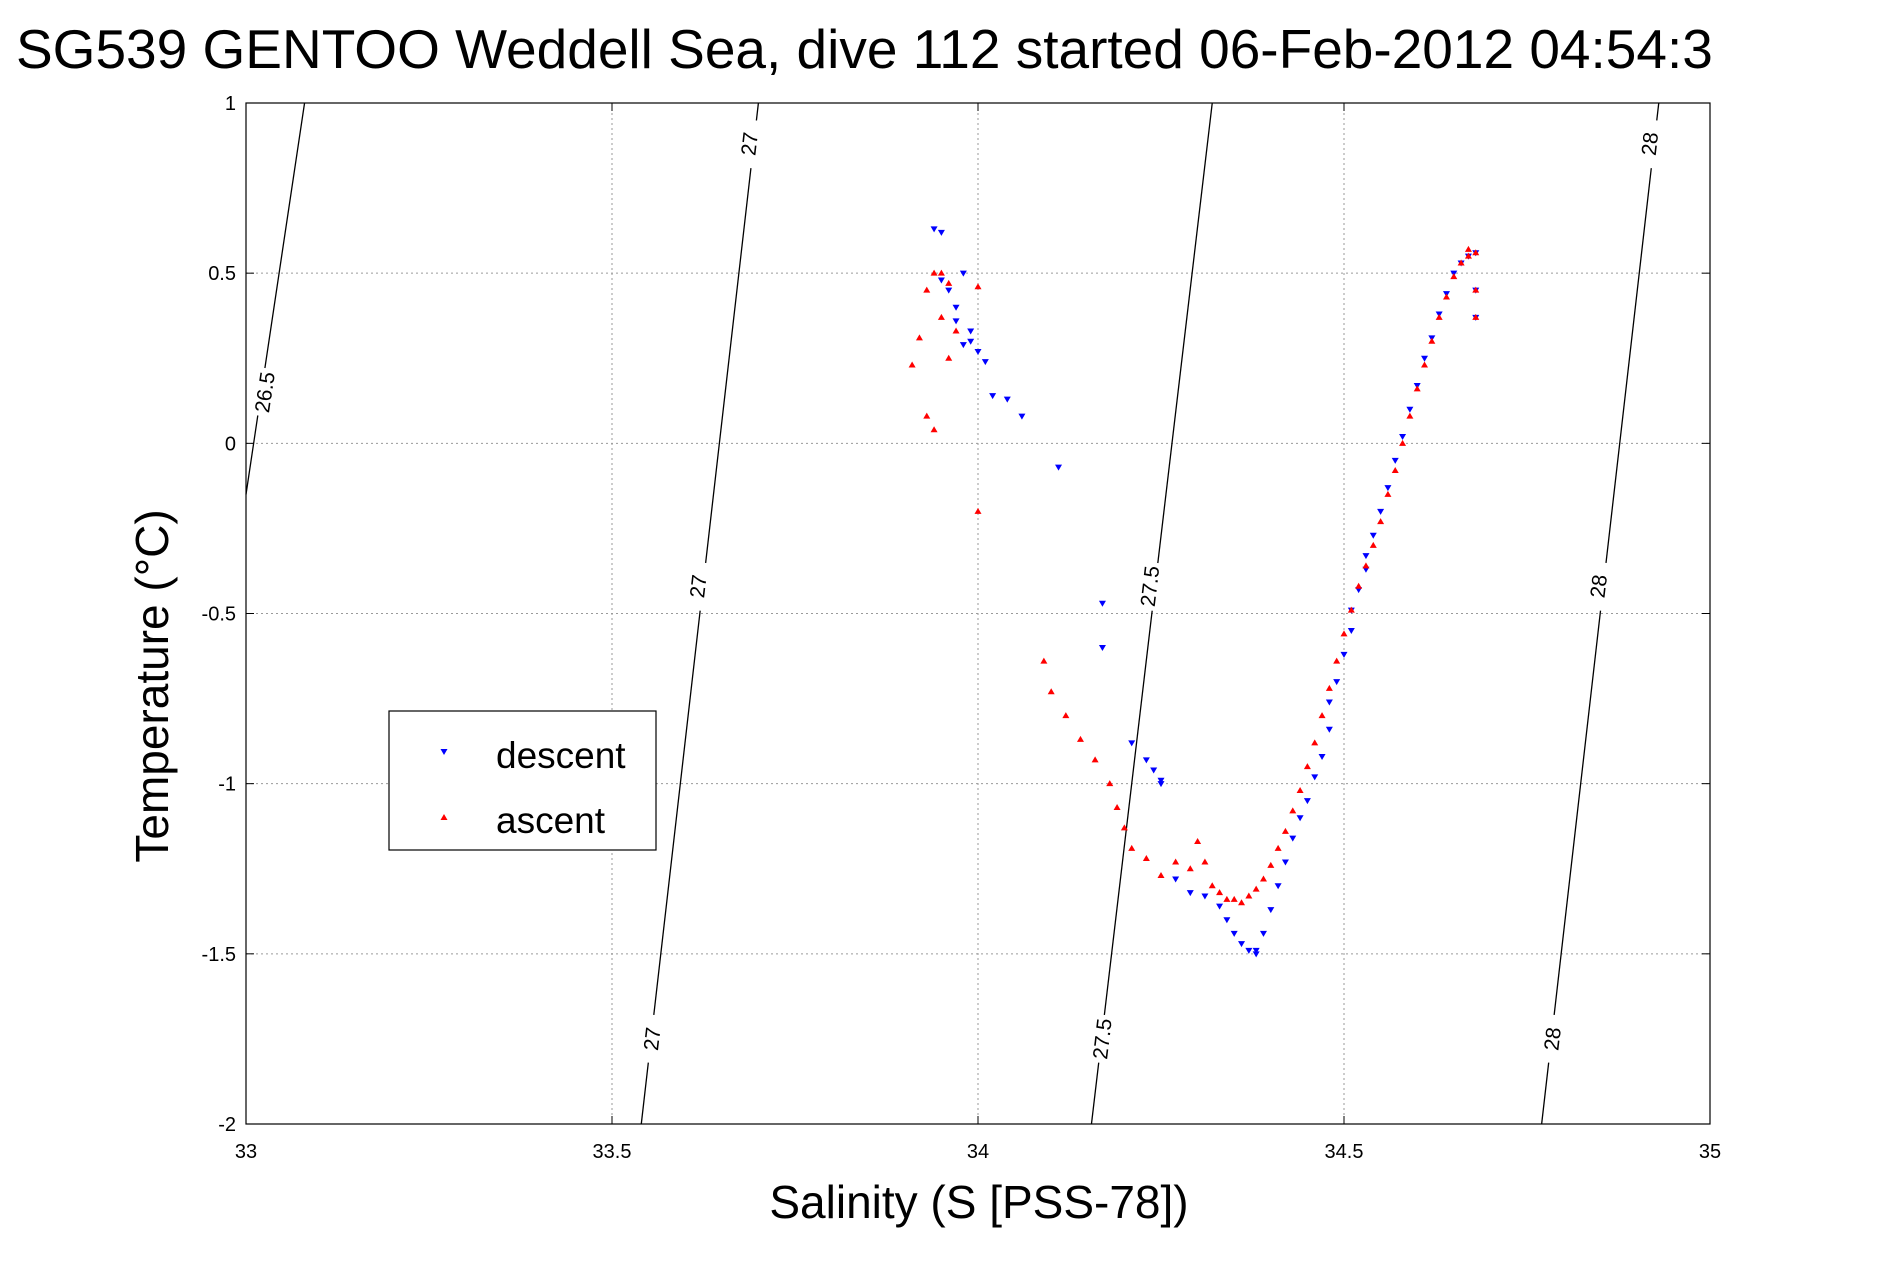 The width and height of the screenshot is (1891, 1262). Describe the element at coordinates (227, 1125) in the screenshot. I see `y-tick-label: -2` at that location.